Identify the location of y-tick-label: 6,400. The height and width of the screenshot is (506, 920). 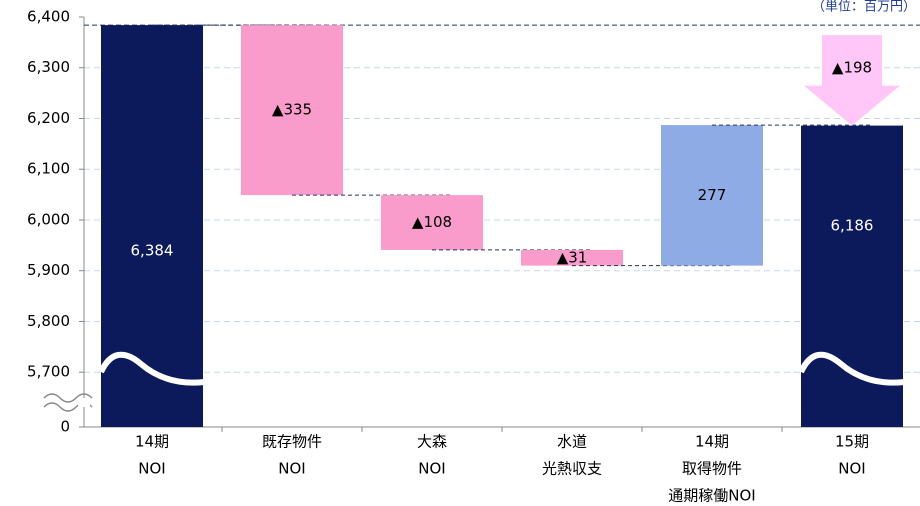
(48, 17).